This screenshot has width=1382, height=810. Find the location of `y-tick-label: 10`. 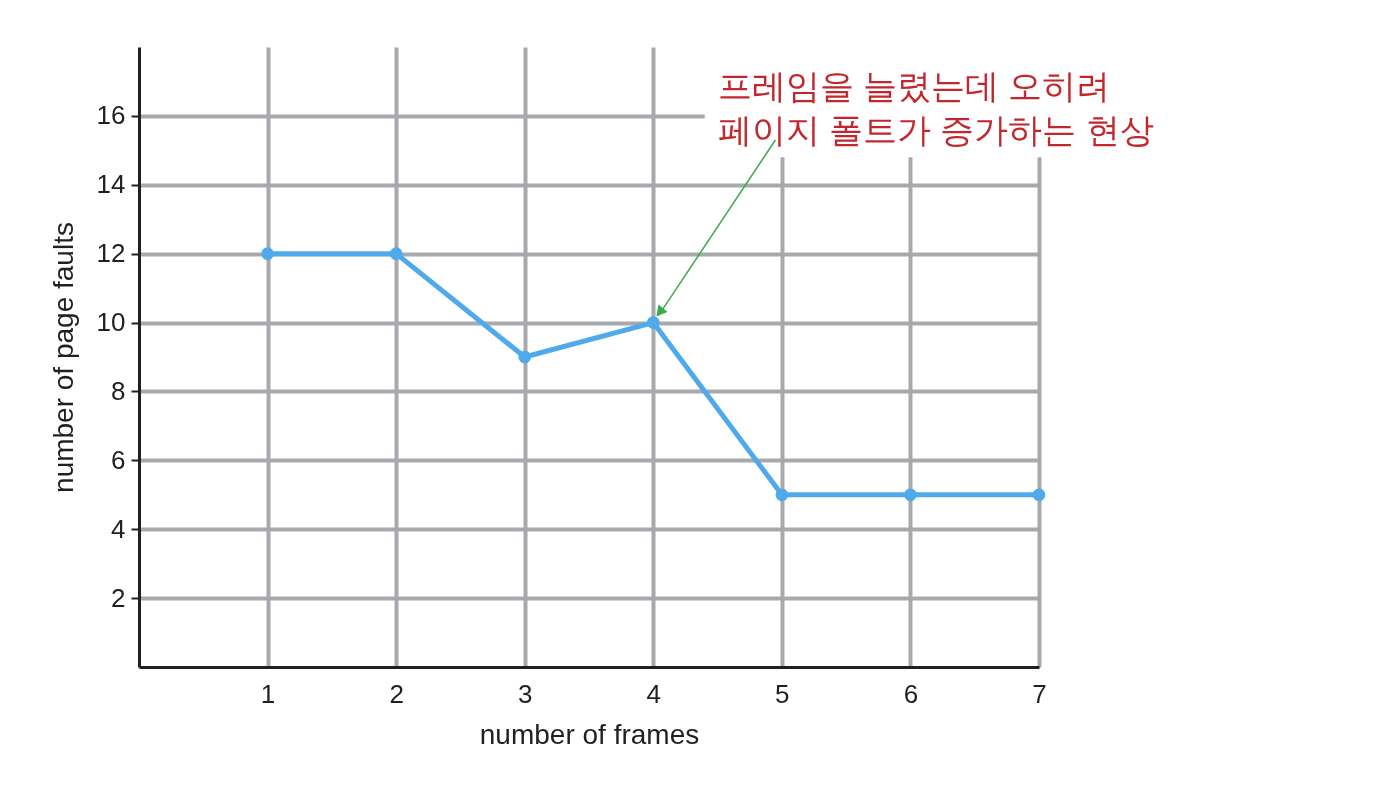

y-tick-label: 10 is located at coordinates (111, 322).